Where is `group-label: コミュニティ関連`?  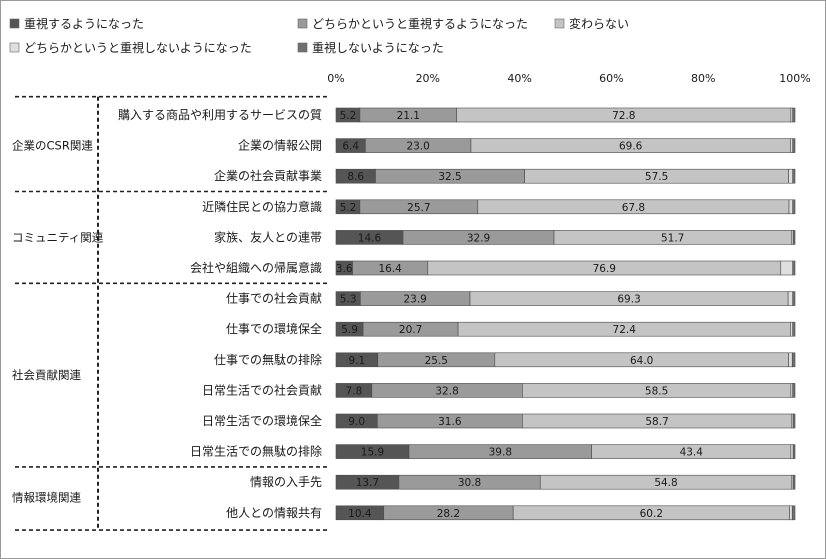 group-label: コミュニティ関連 is located at coordinates (58, 237).